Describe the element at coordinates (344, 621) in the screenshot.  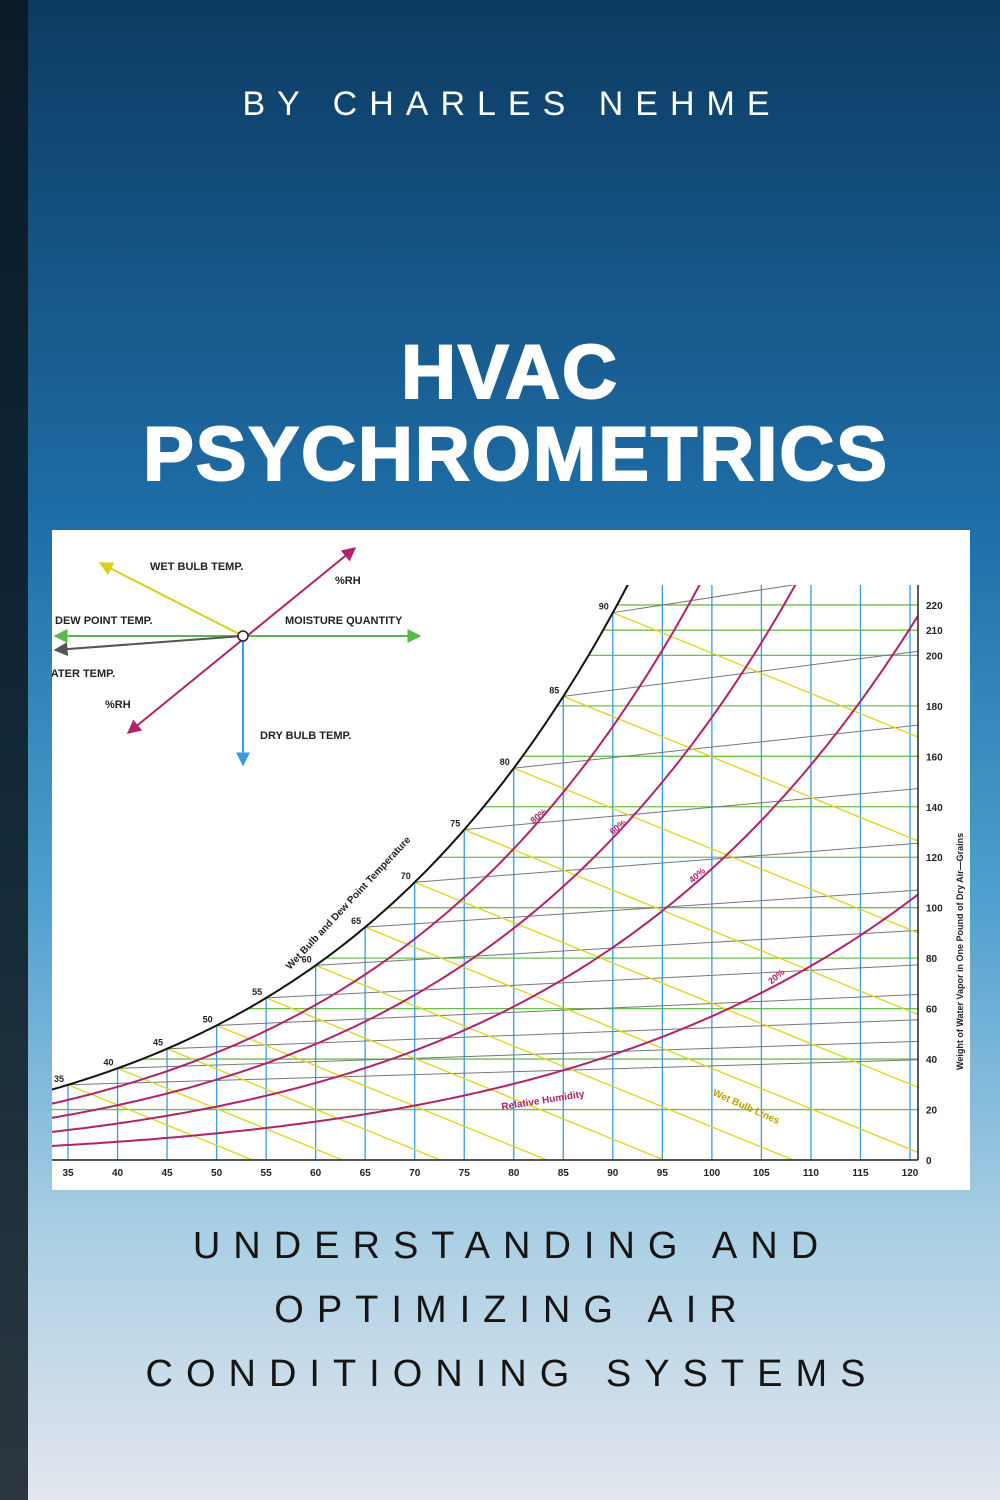
I see `legend-label: MOISTURE QUANTITY` at that location.